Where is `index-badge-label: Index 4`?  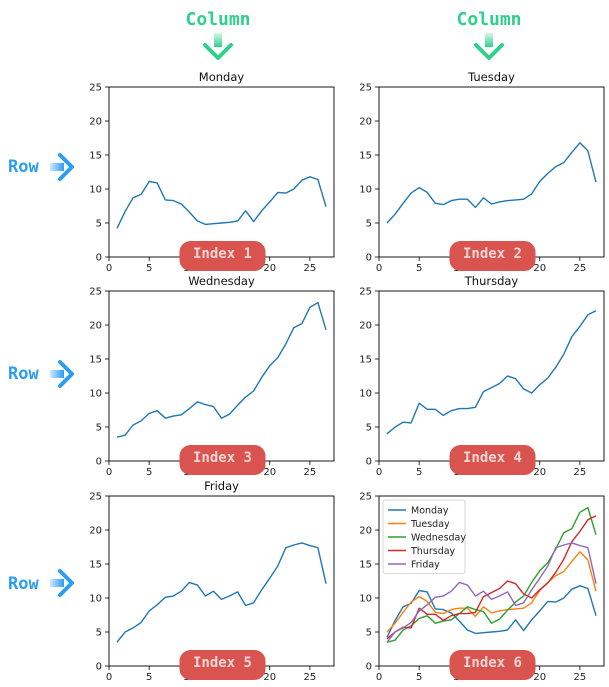
index-badge-label: Index 4 is located at coordinates (492, 458).